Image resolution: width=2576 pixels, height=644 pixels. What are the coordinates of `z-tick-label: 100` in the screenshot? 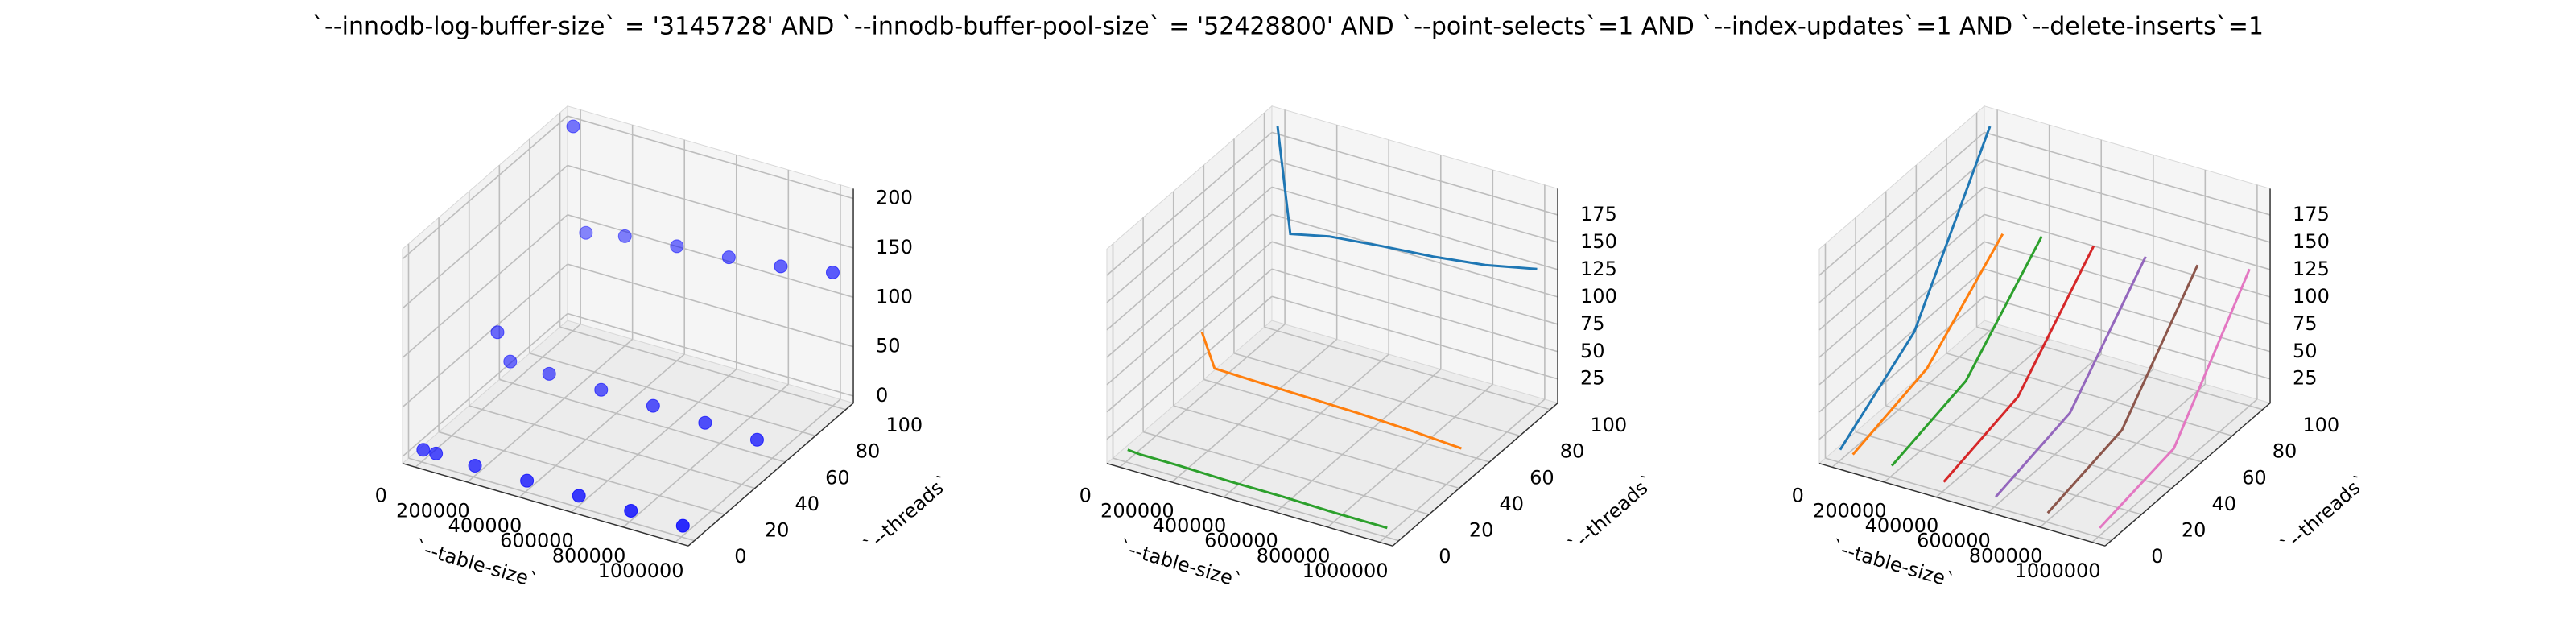 It's located at (2311, 296).